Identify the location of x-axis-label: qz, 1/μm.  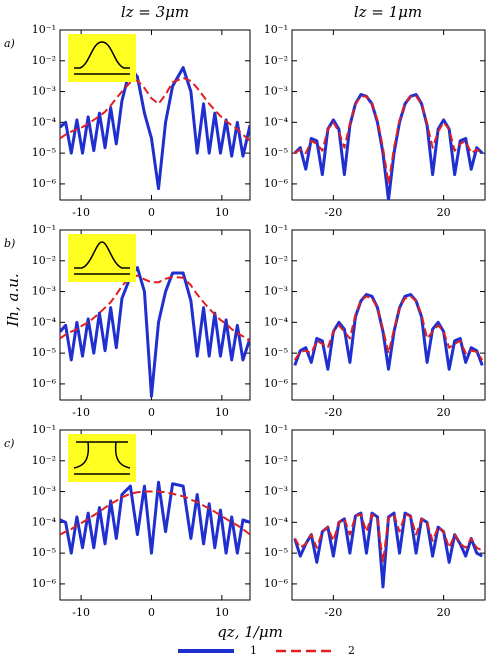
(250, 632).